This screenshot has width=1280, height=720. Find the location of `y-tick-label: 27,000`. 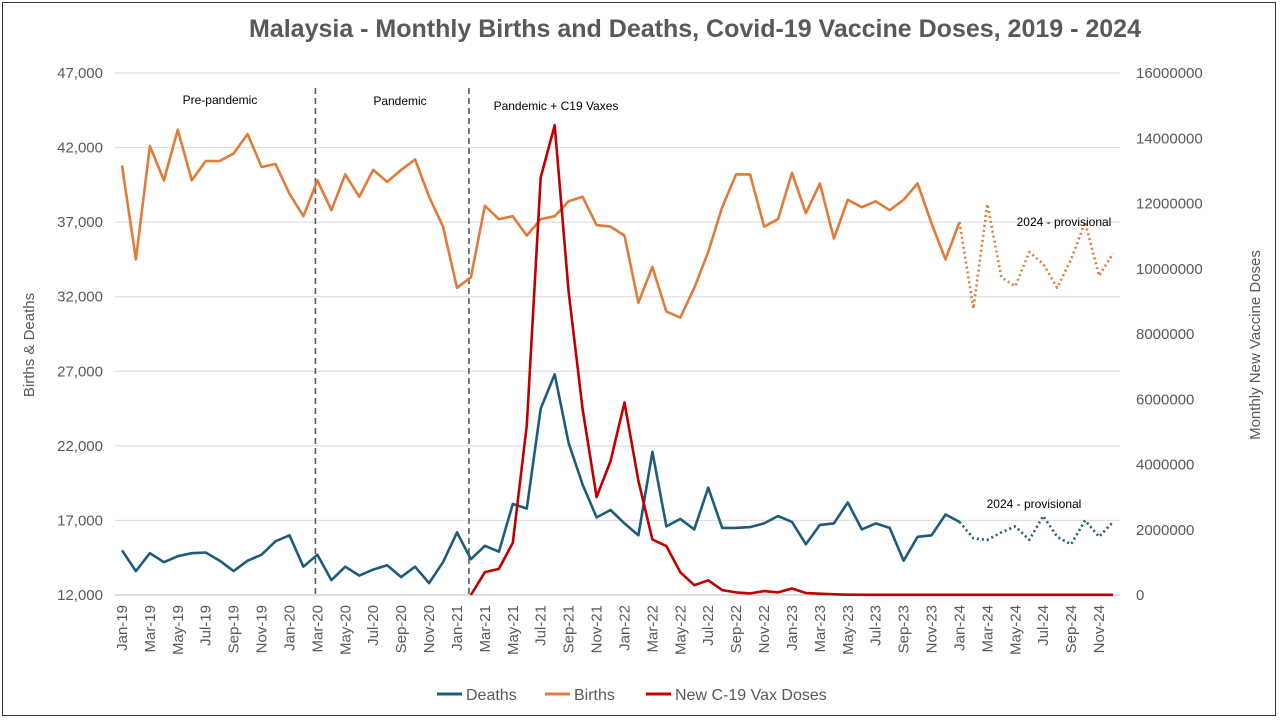

y-tick-label: 27,000 is located at coordinates (80, 371).